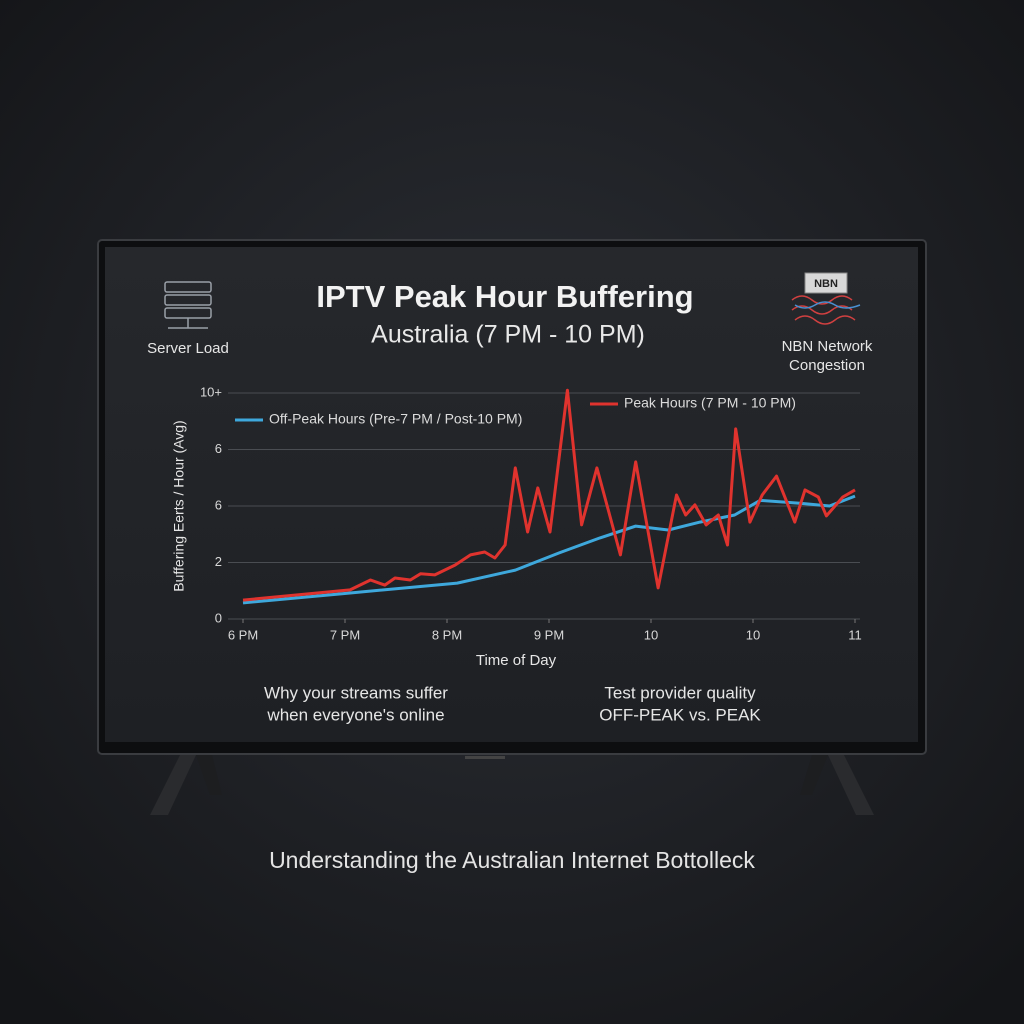  I want to click on x-tick-label: 6 PM, so click(243, 634).